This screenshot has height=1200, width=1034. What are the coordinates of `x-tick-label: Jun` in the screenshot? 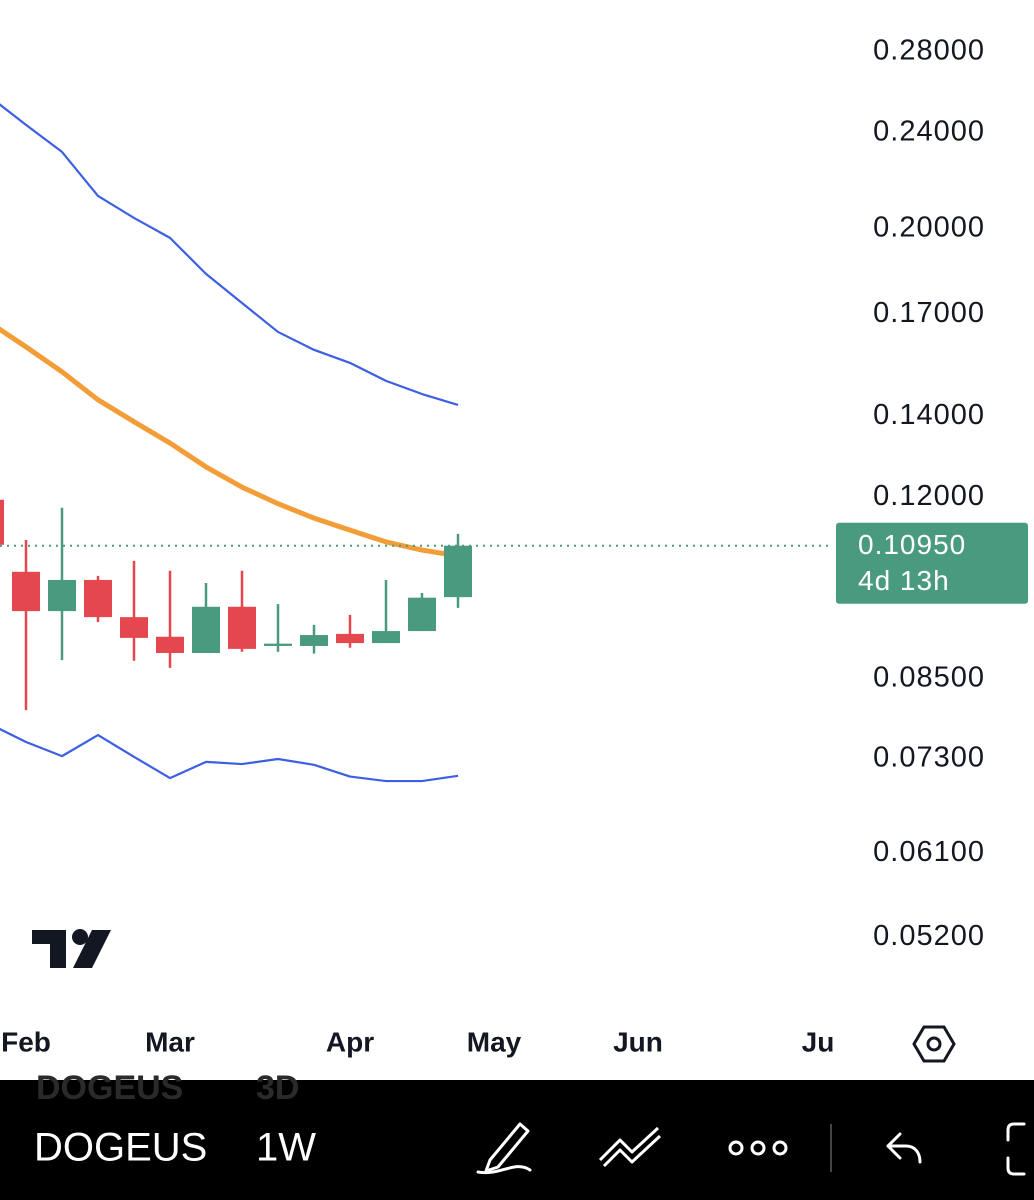 It's located at (638, 1041).